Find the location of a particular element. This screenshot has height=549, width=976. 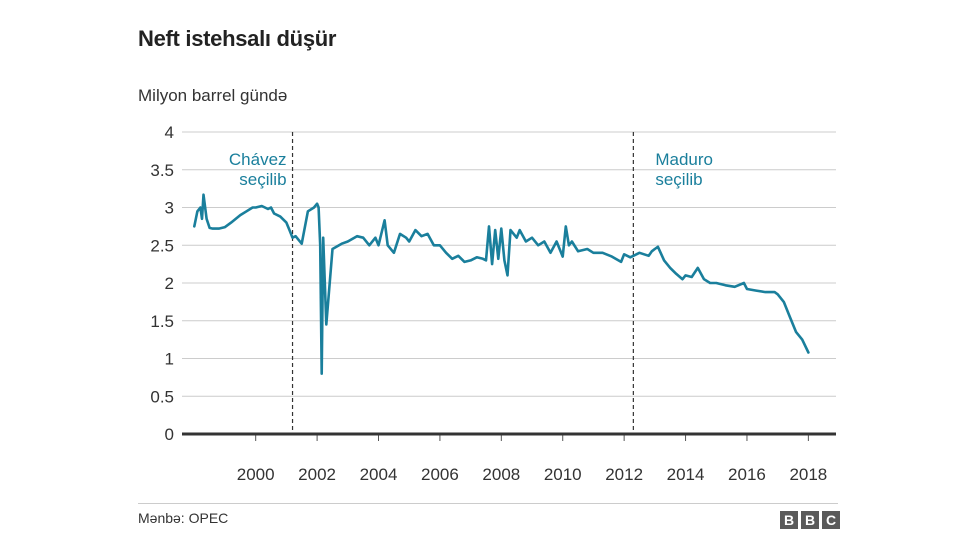

source-note: Mənbə: OPEC is located at coordinates (183, 518).